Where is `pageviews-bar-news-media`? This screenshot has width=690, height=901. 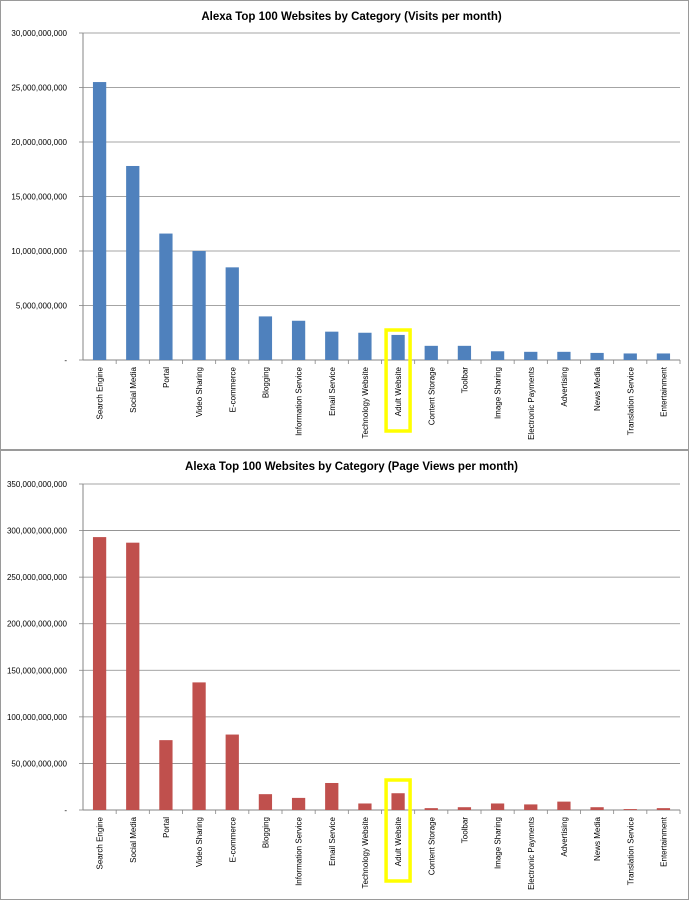 pageviews-bar-news-media is located at coordinates (597, 808).